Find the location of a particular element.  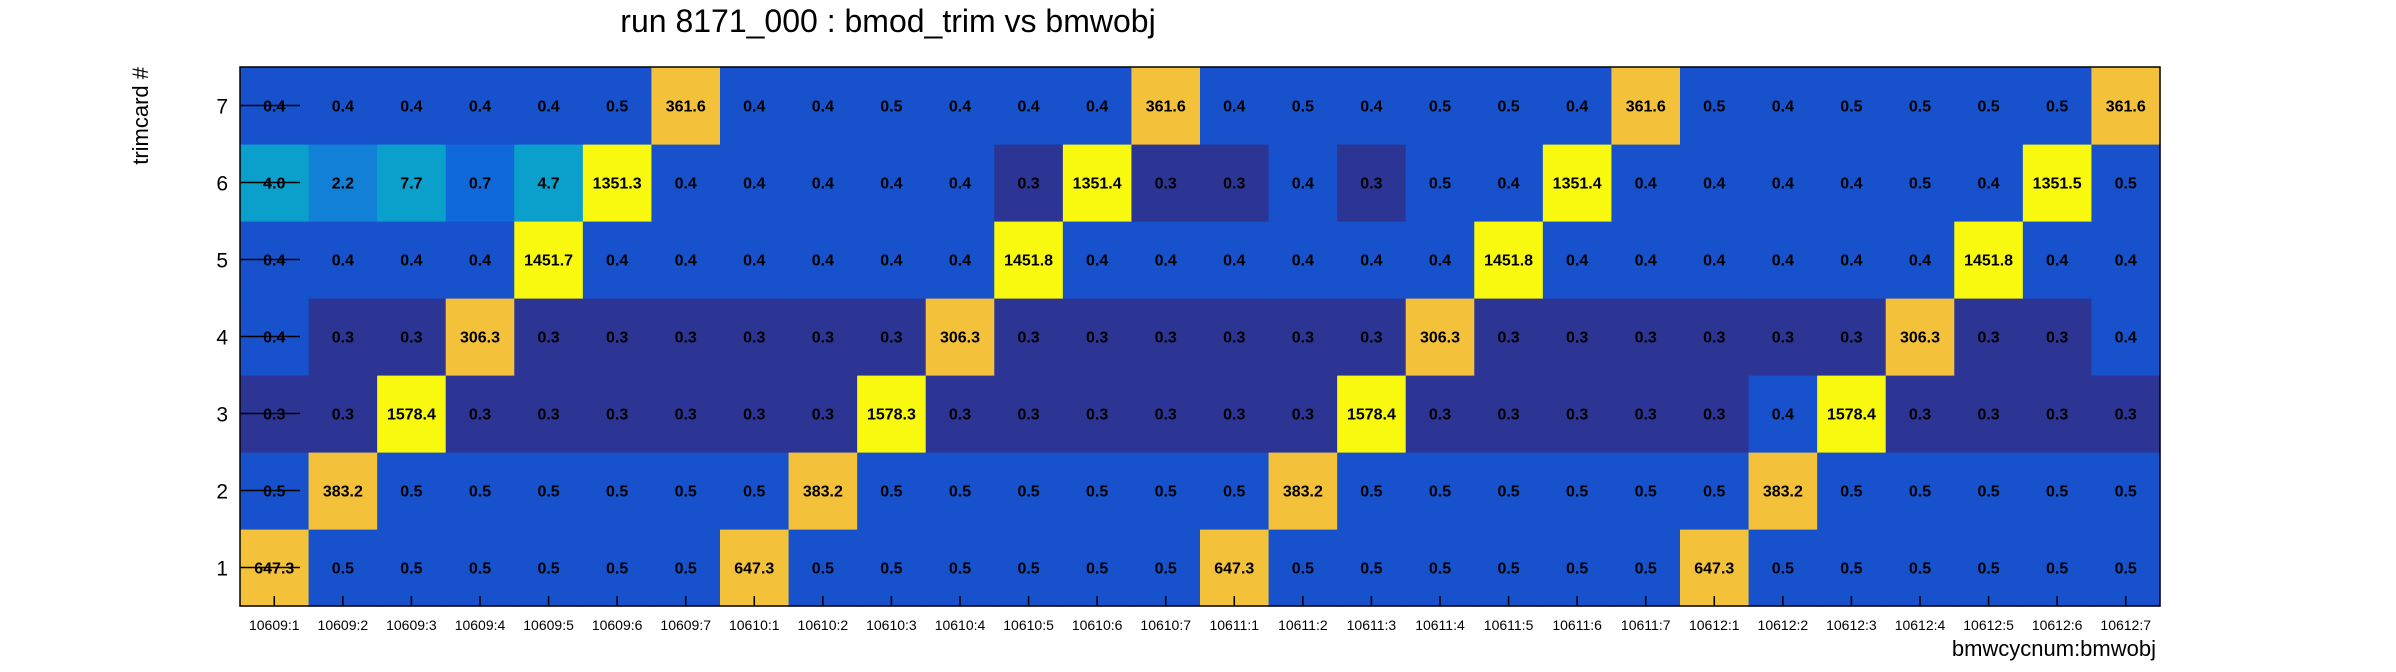

x-axis-title: bmwcycnum:bmwobj is located at coordinates (2054, 648).